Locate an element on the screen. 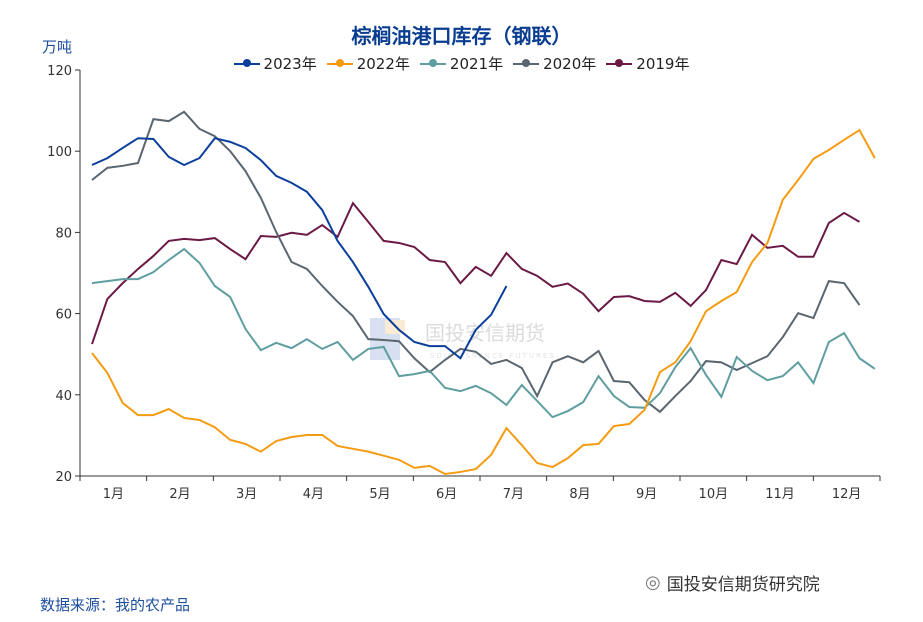  watermark-logo: 国投安信期货 SDIC ESSENCE FUTURES is located at coordinates (463, 339).